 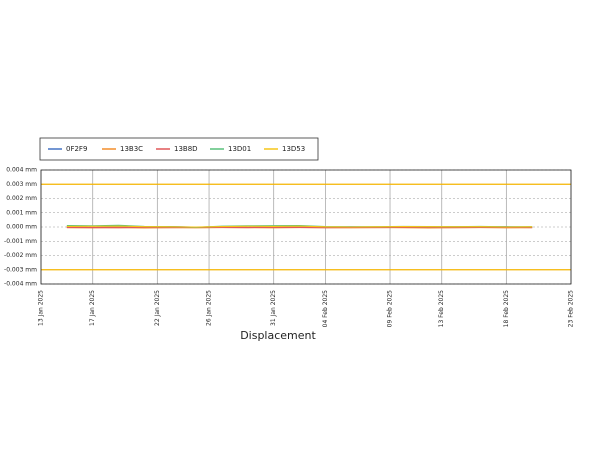 What do you see at coordinates (20, 241) in the screenshot?
I see `y-tick-label: -0.001 mm` at bounding box center [20, 241].